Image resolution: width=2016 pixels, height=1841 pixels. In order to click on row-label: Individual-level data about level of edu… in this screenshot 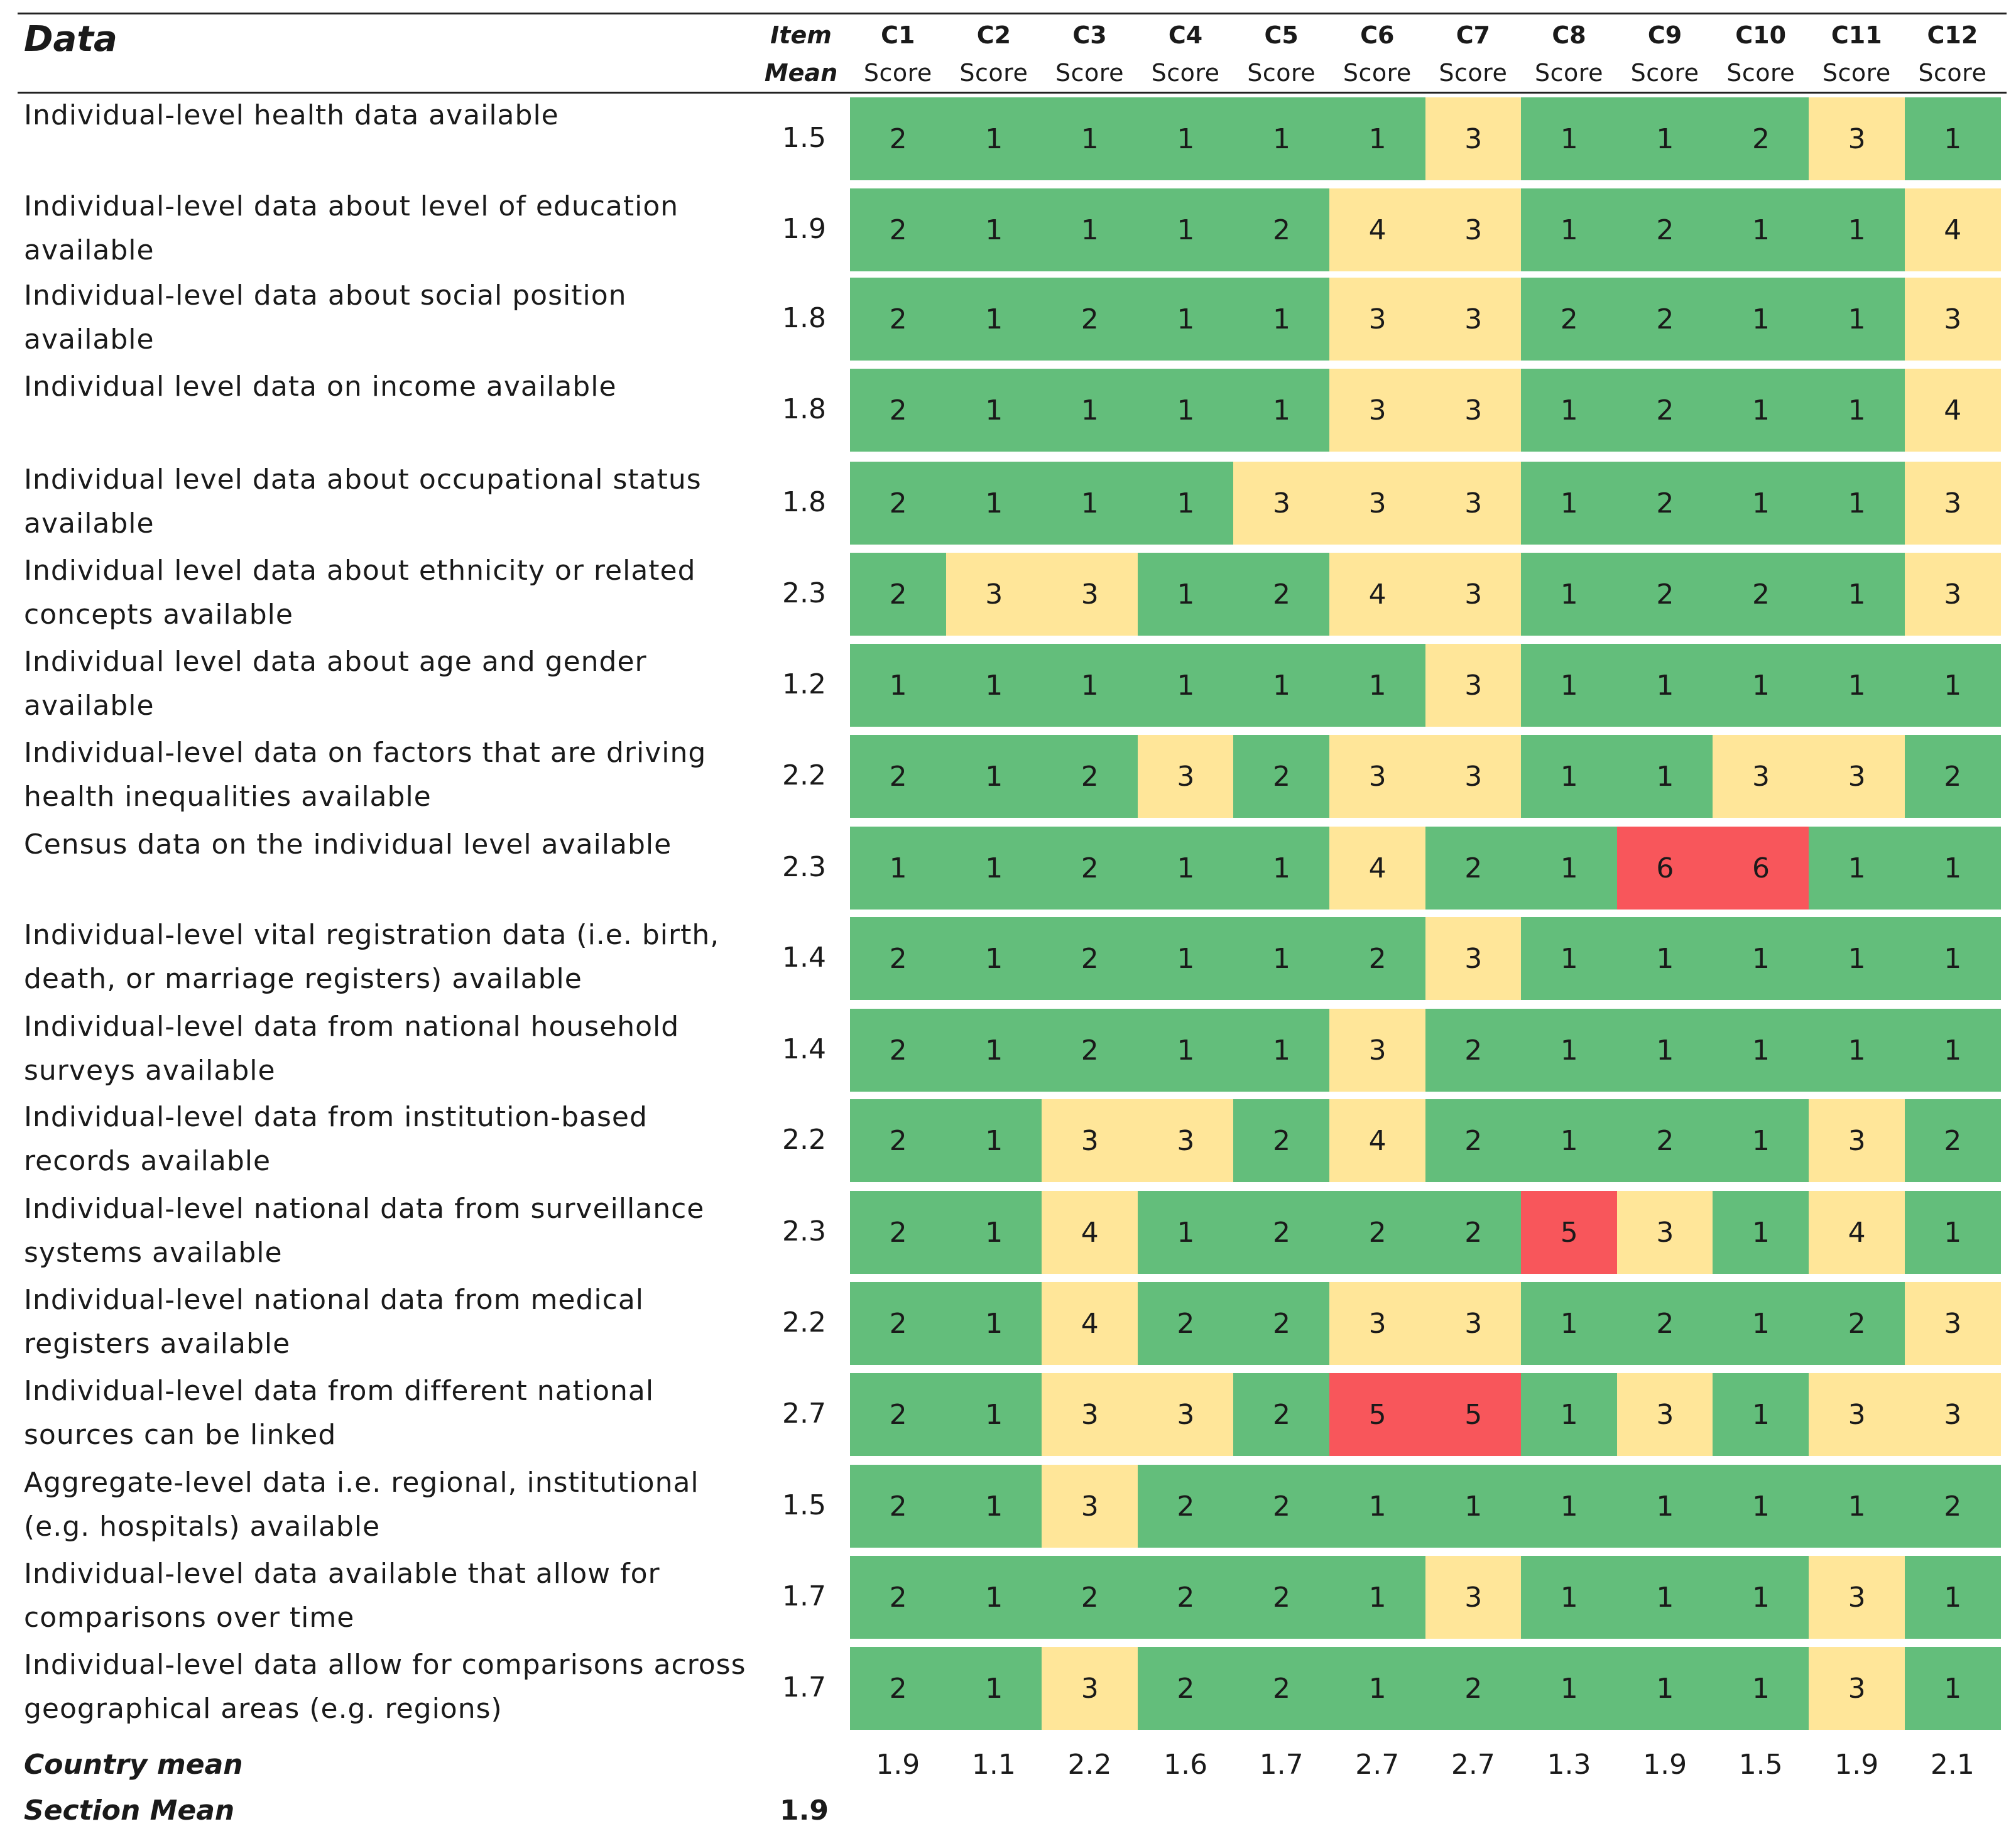, I will do `click(351, 228)`.